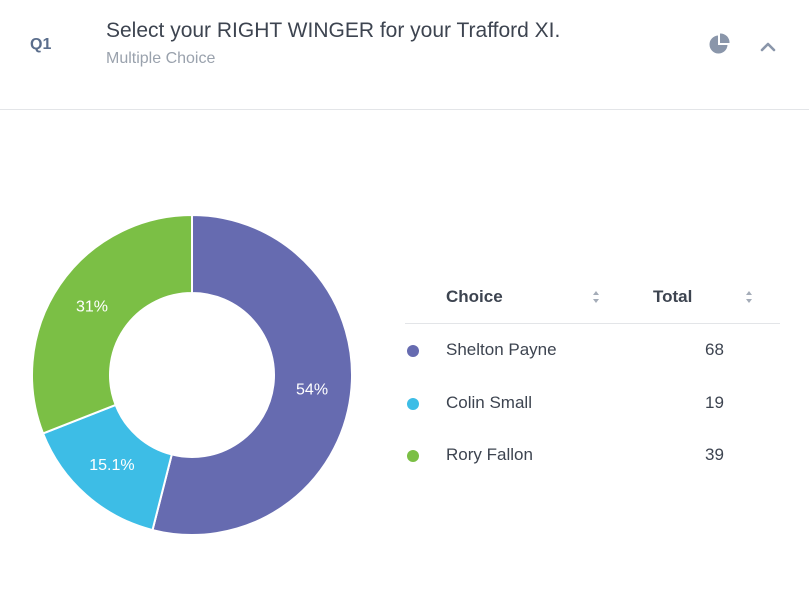  I want to click on slice-percent-label: 15.1%, so click(111, 465).